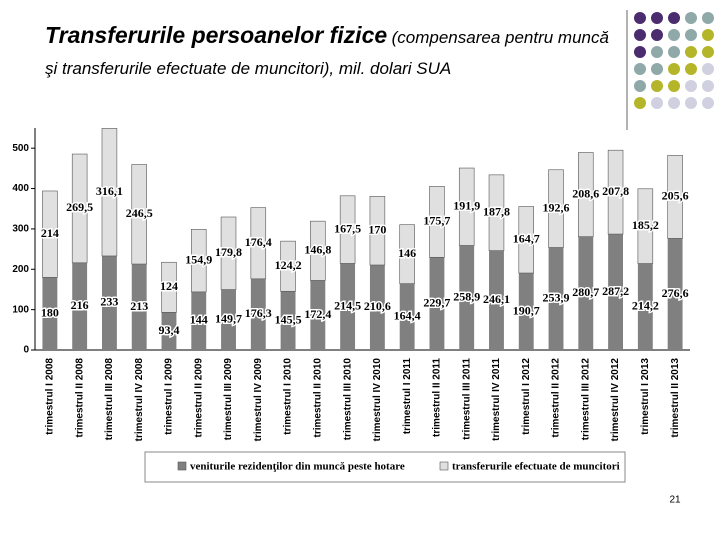 The width and height of the screenshot is (720, 540). What do you see at coordinates (20, 269) in the screenshot?
I see `y-tick-label: 200` at bounding box center [20, 269].